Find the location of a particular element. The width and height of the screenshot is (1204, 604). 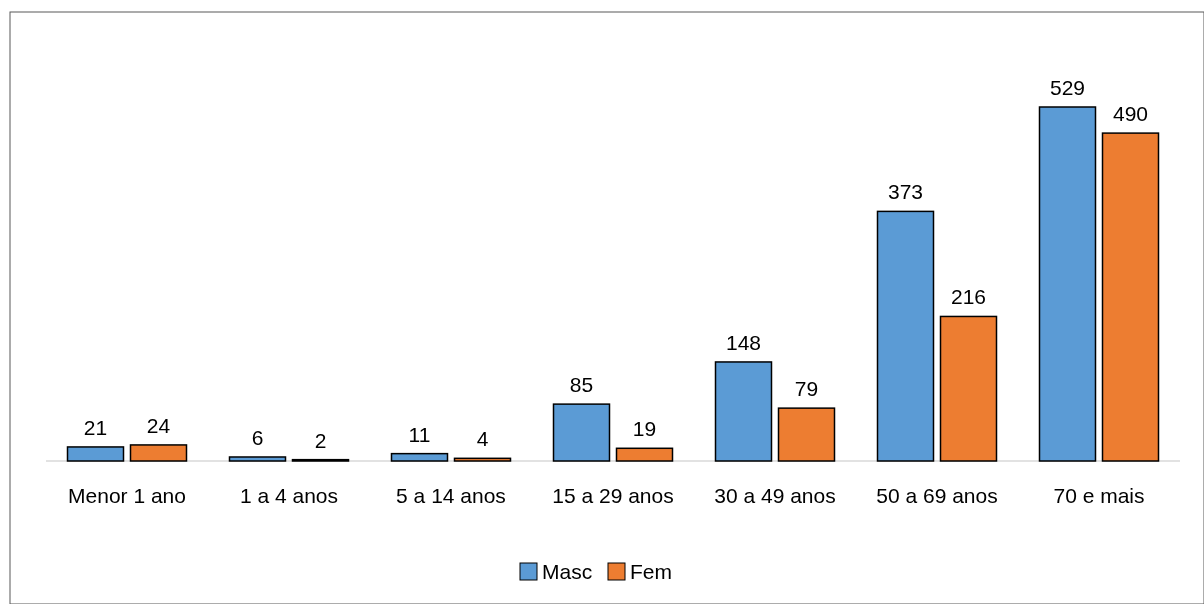

x-tick-label: 50 a 69 anos is located at coordinates (937, 495).